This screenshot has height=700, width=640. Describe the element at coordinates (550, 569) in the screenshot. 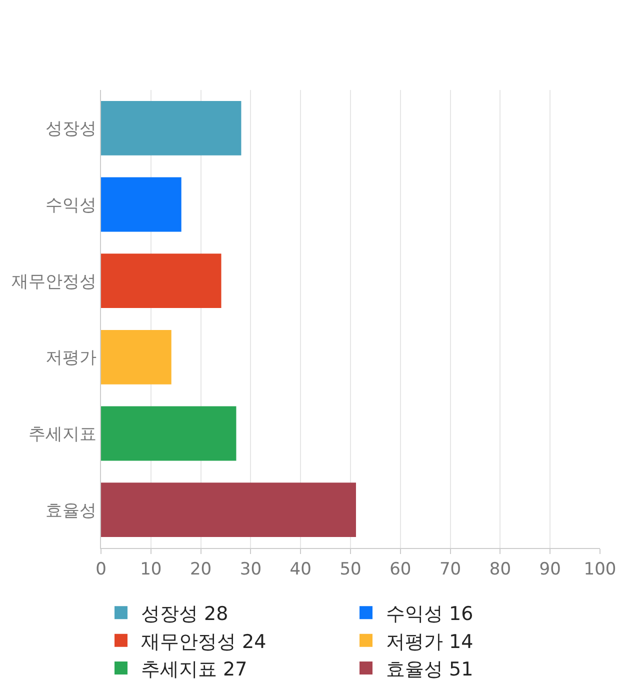

I see `x-tick-label: 90` at that location.